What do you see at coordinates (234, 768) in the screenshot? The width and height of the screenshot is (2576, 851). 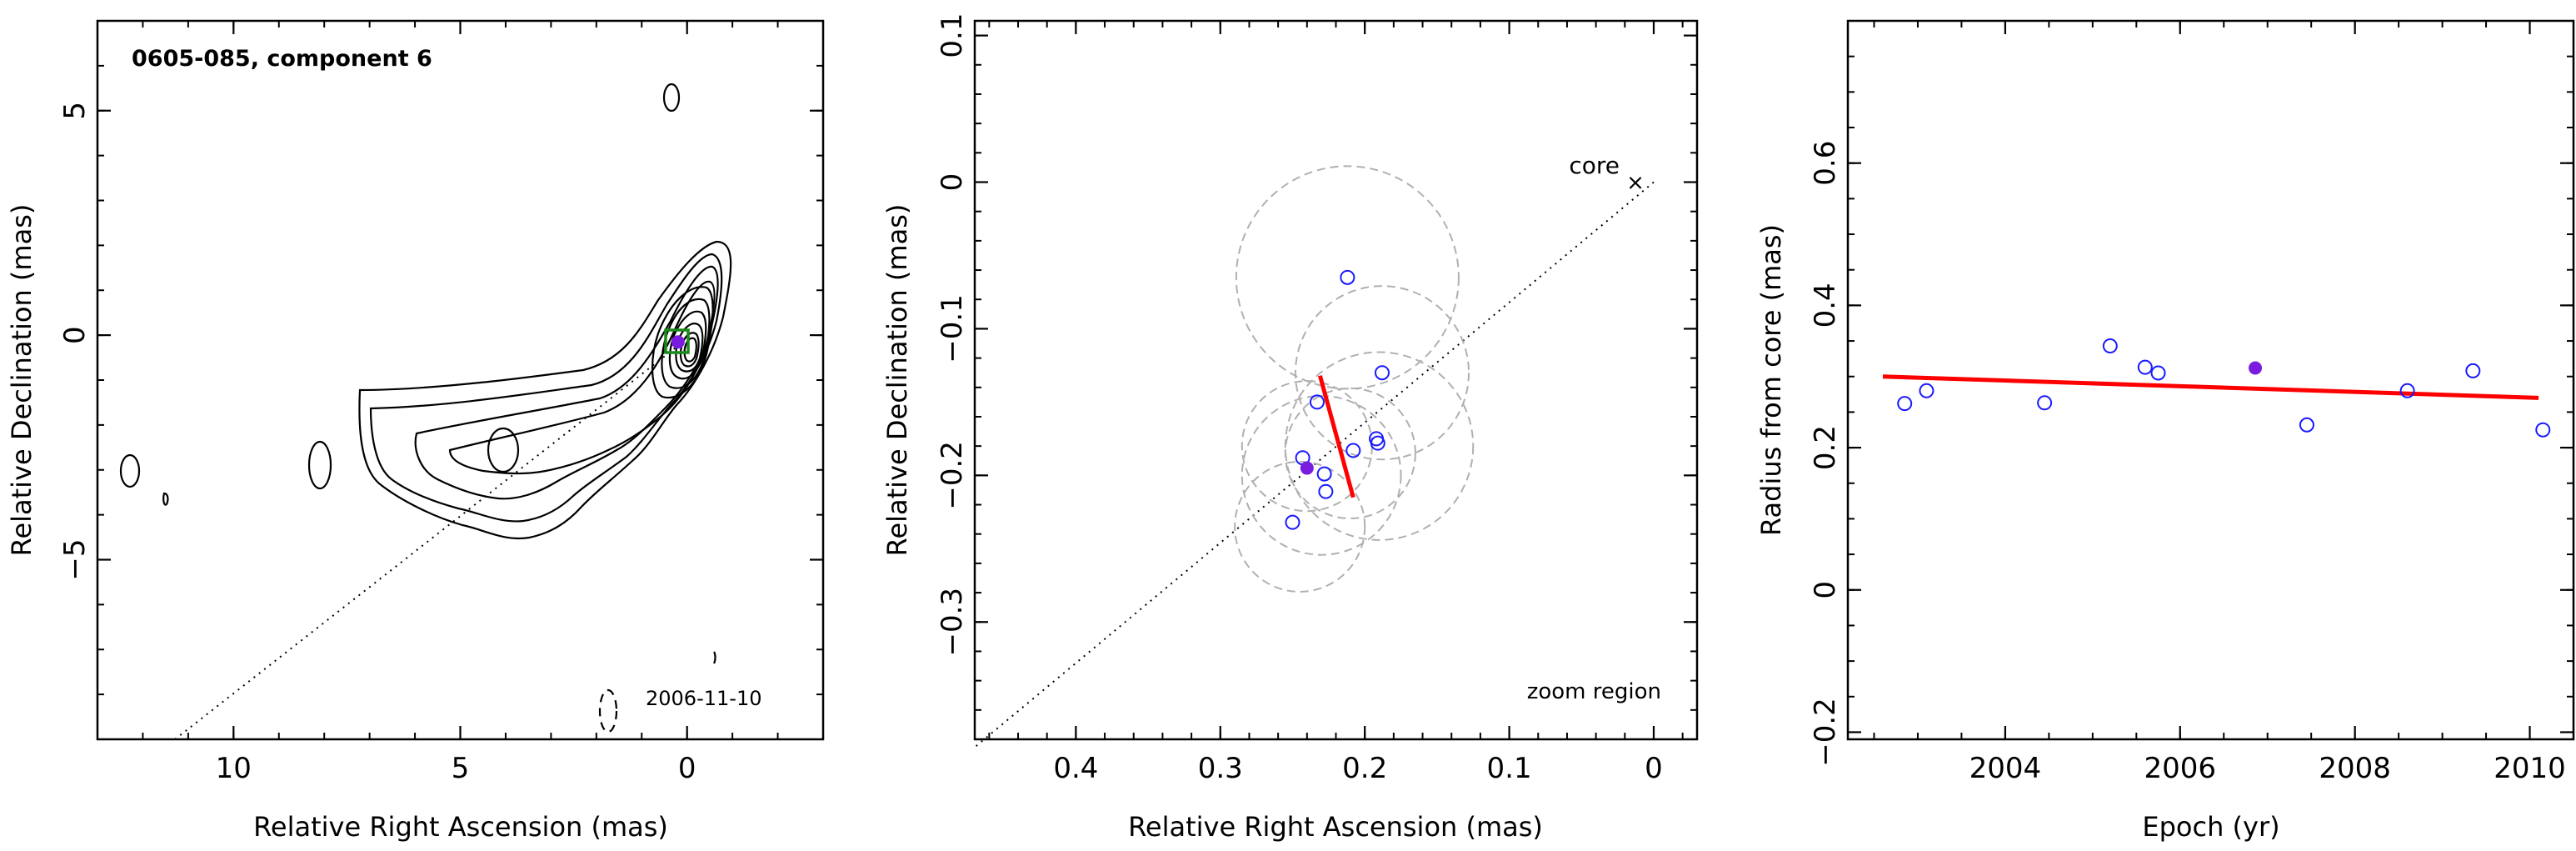 I see `x-tick-label: 10` at bounding box center [234, 768].